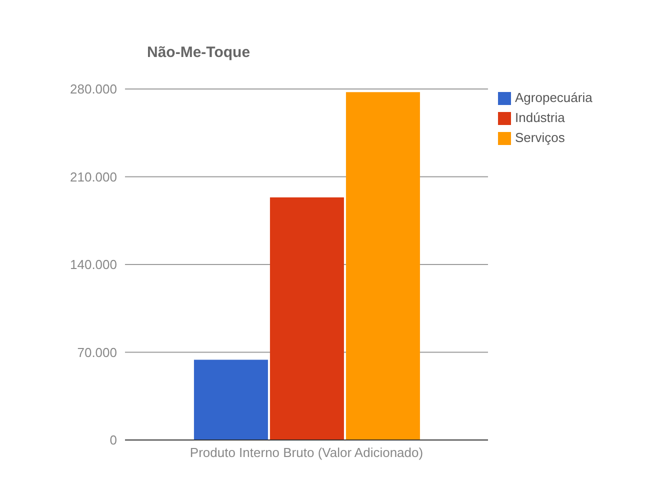  What do you see at coordinates (540, 137) in the screenshot?
I see `legend-label: Serviços` at bounding box center [540, 137].